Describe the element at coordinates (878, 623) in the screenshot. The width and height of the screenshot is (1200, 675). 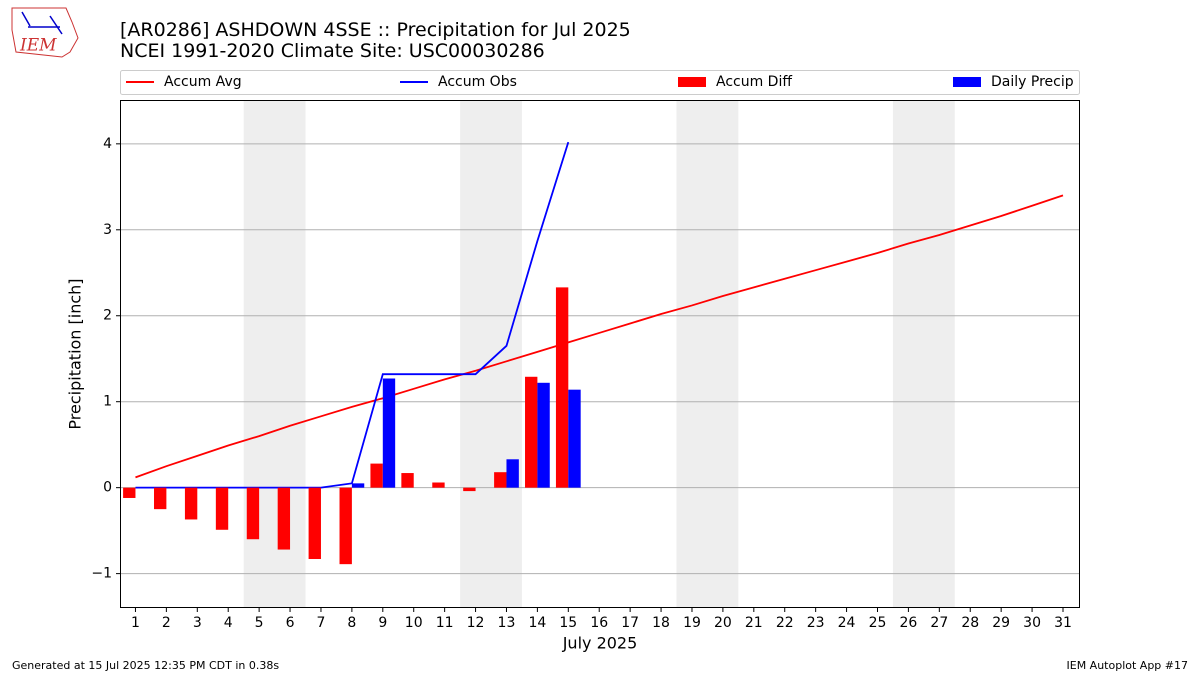
I see `x-tick-label: 25` at that location.